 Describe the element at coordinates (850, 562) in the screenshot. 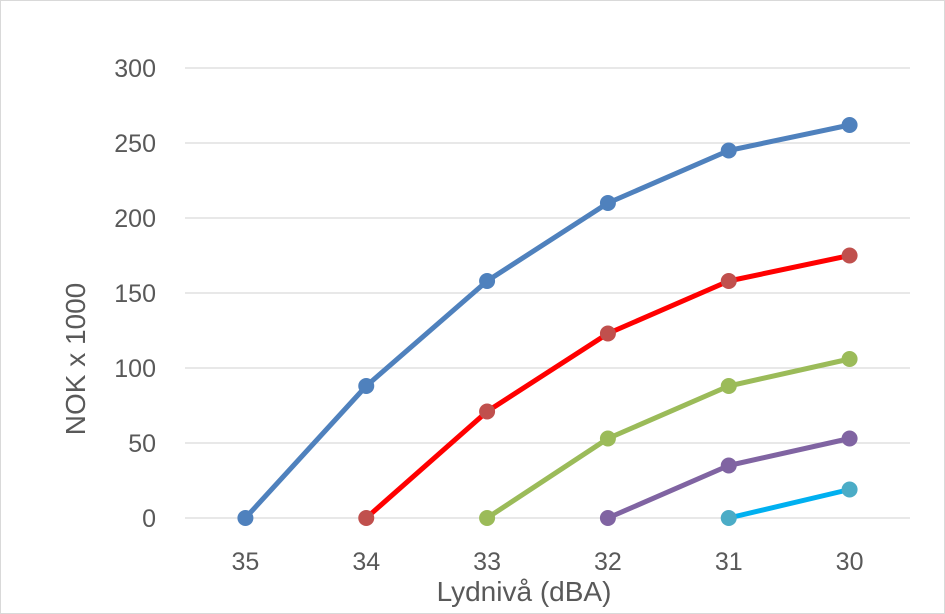

I see `x-tick-label: 30` at that location.